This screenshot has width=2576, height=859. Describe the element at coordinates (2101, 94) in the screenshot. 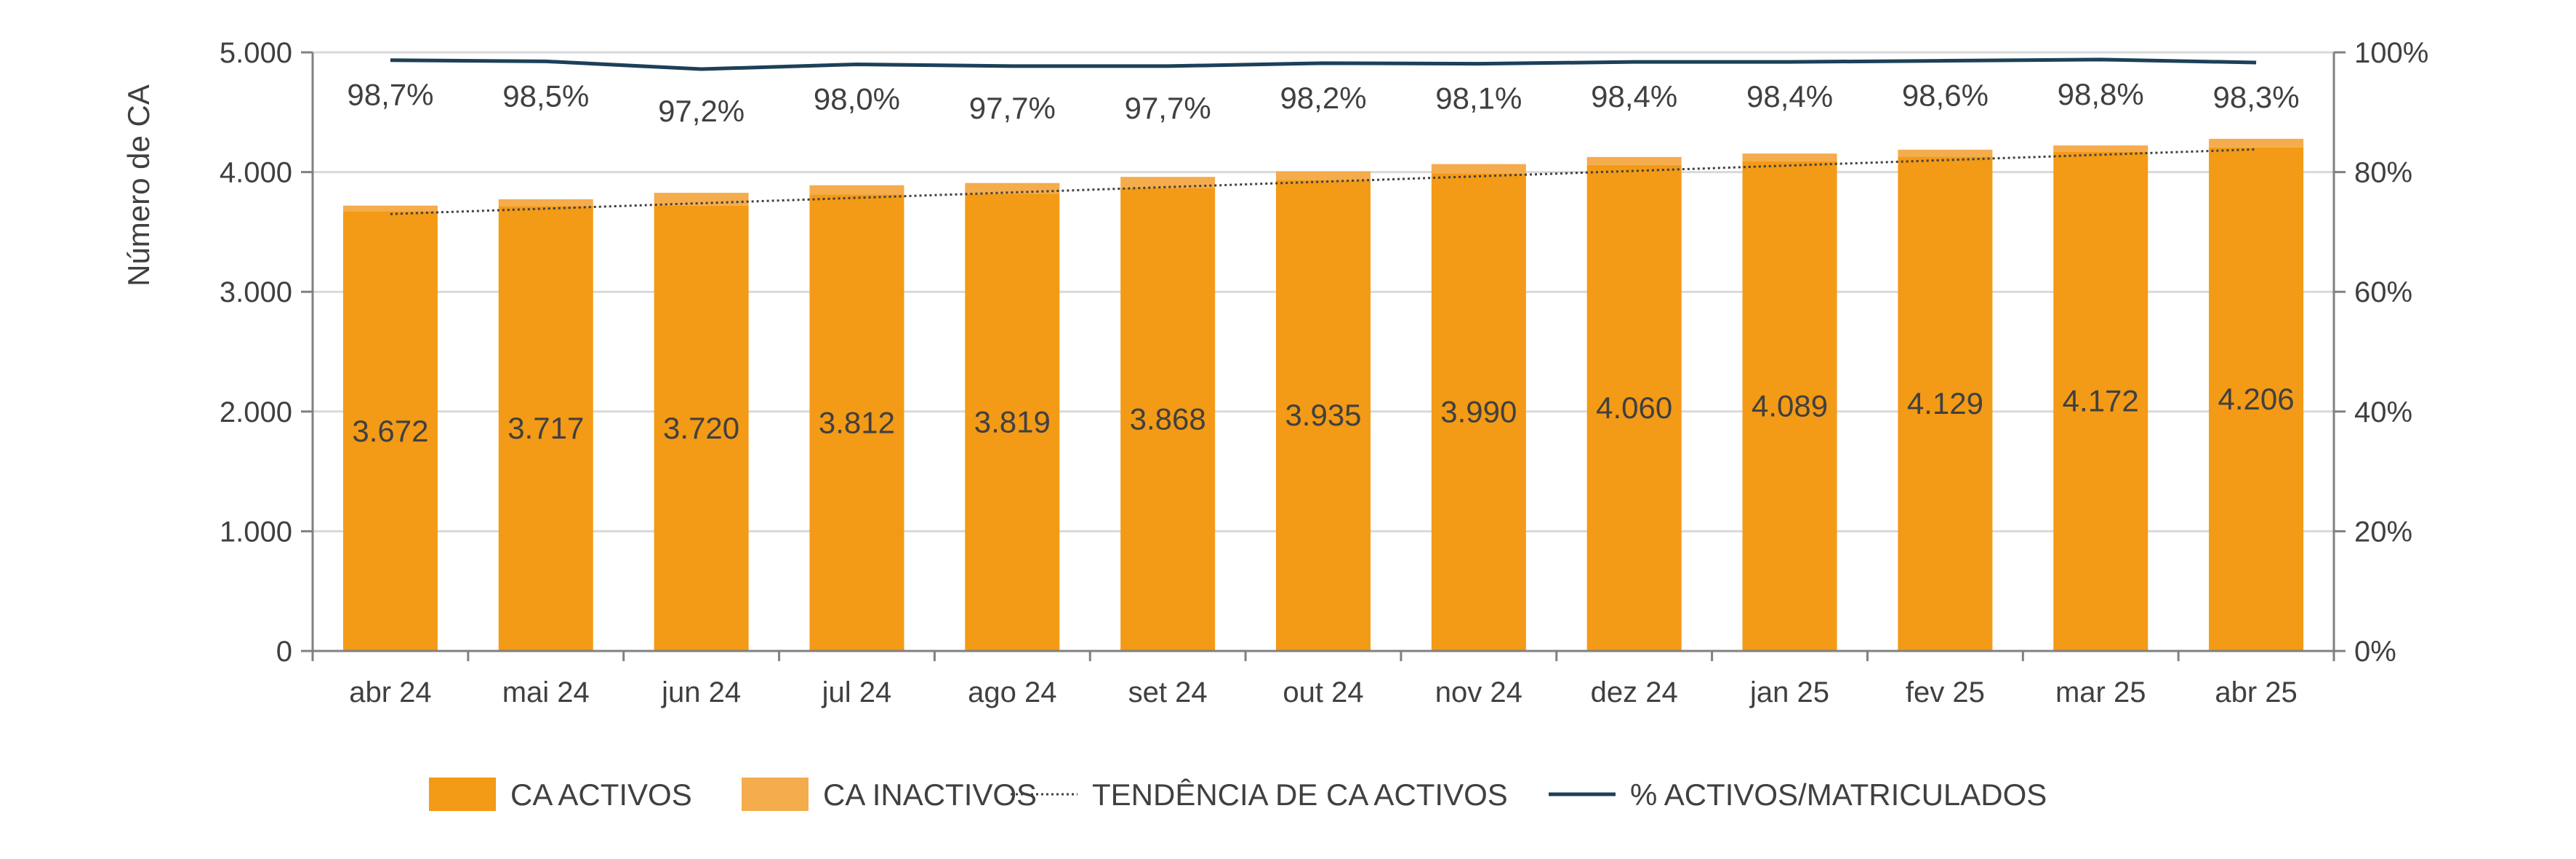

I see `percent-value-label: 98,8%` at that location.